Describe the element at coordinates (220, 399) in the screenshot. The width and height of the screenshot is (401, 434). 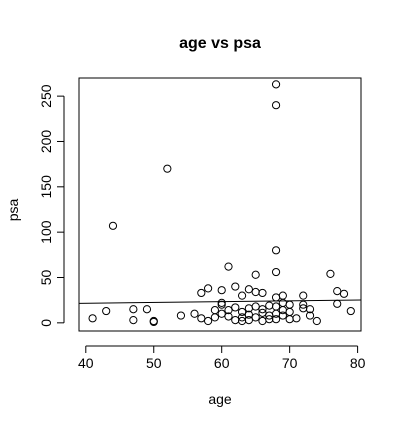
I see `x-axis-label: age` at that location.